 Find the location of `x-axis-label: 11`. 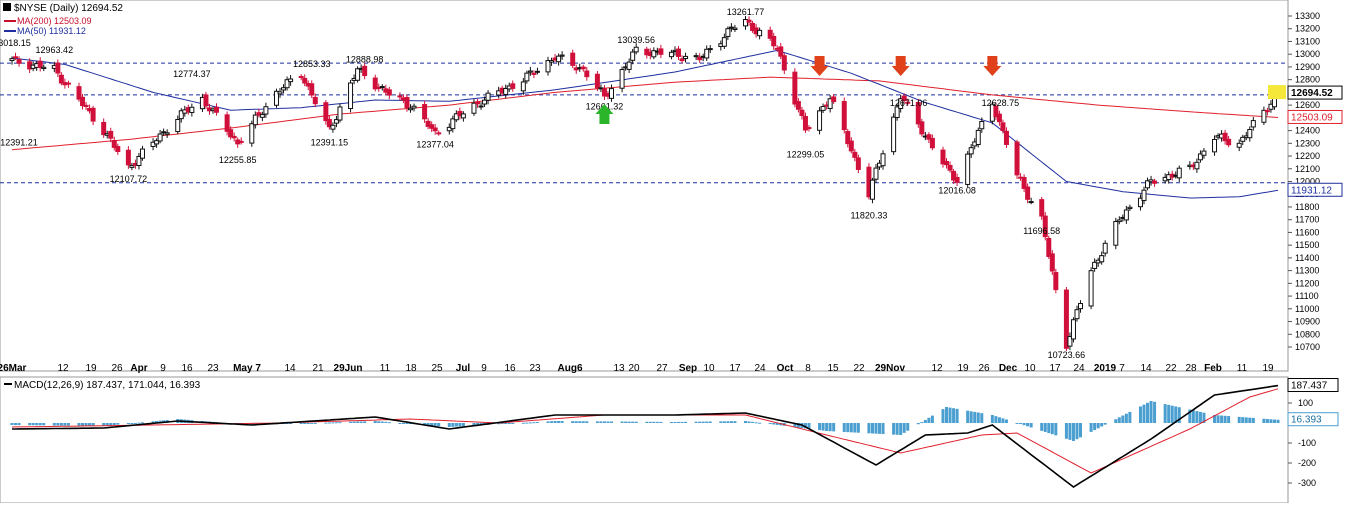

x-axis-label: 11 is located at coordinates (385, 368).